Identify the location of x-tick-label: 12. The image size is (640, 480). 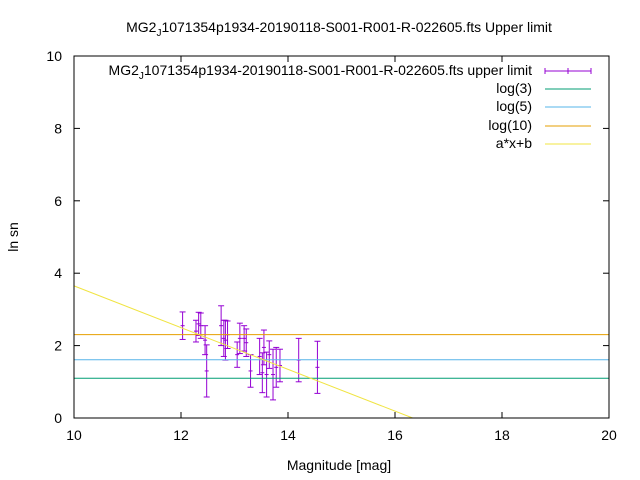
(181, 435).